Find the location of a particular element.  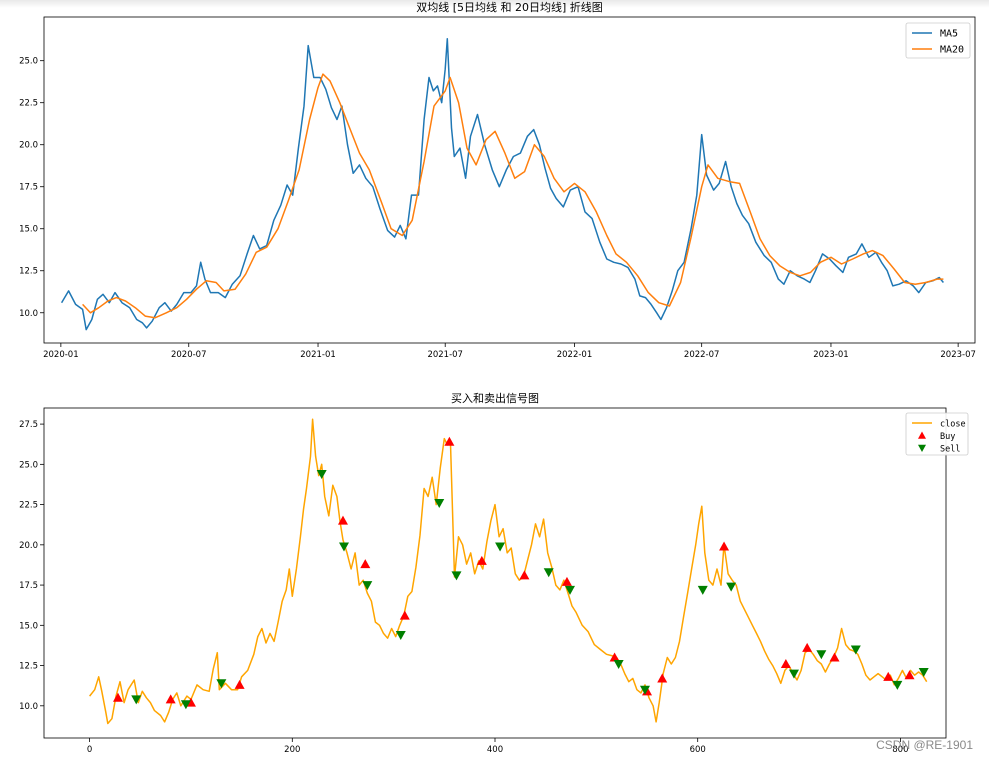

x-tick-label: 2023-01 is located at coordinates (831, 355).